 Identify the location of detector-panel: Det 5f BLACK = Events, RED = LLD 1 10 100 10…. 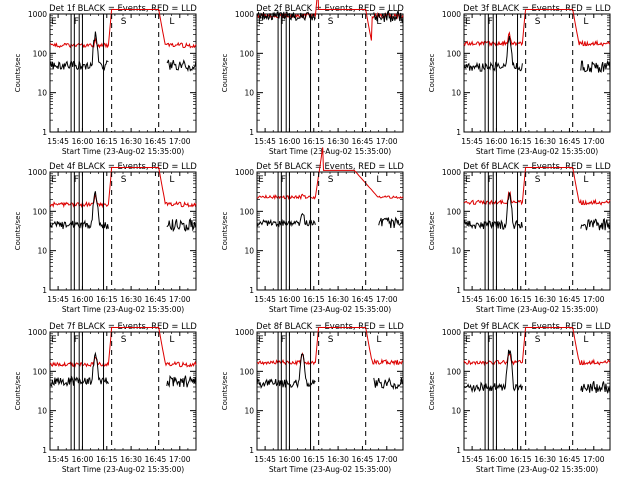
(312, 230).